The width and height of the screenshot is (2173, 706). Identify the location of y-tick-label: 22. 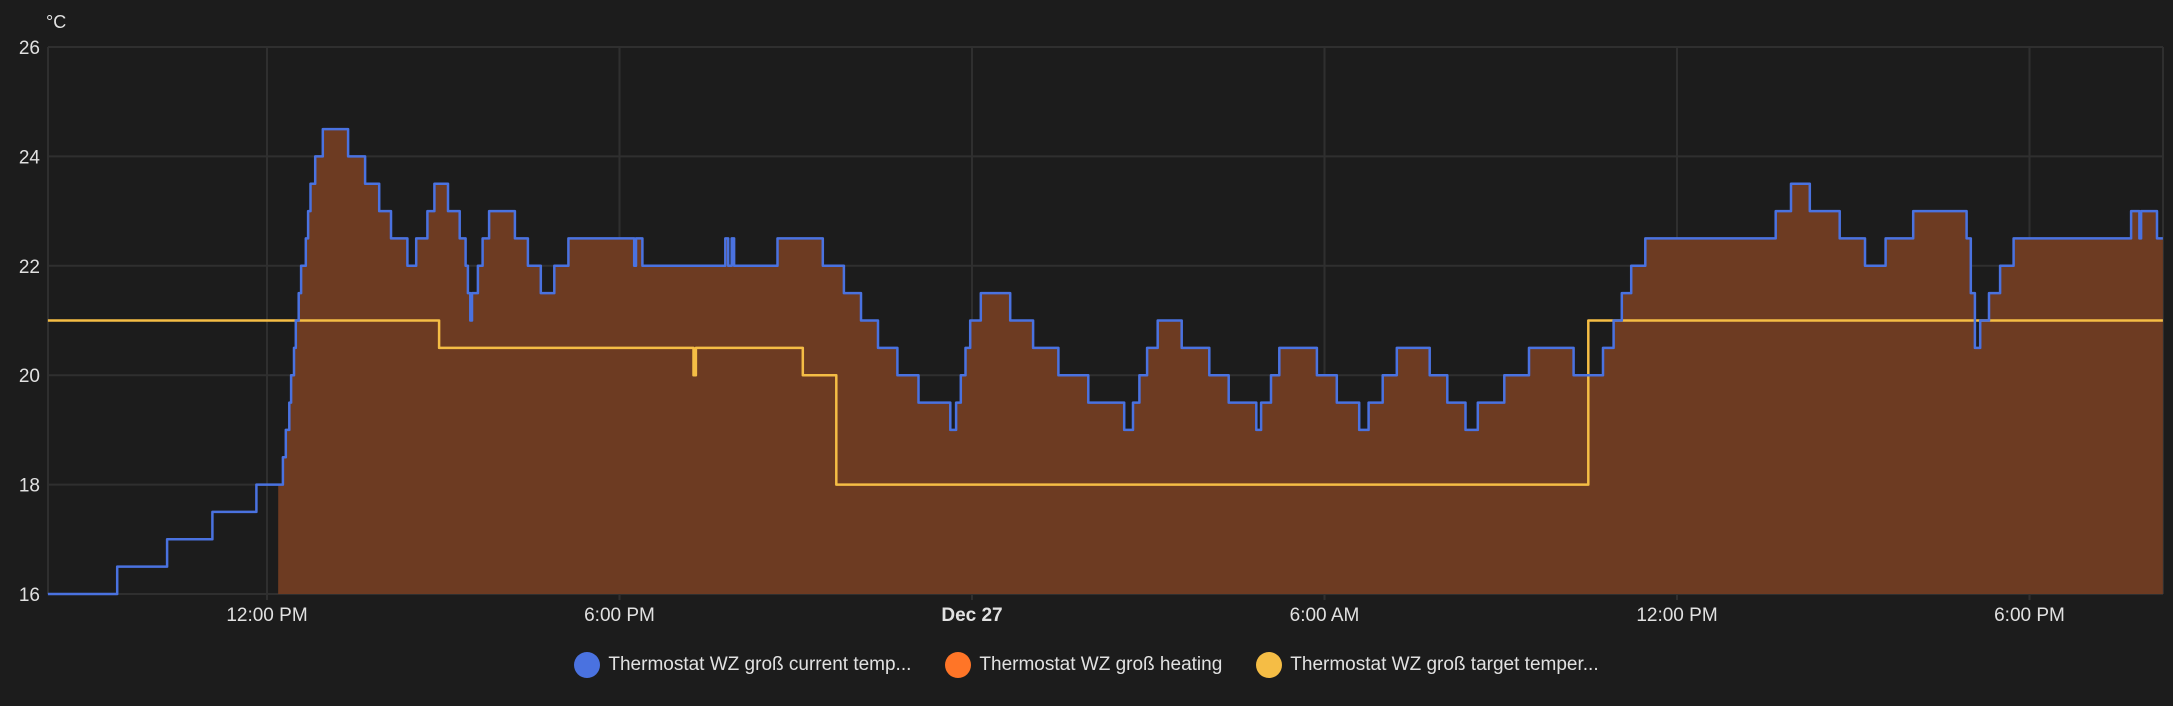
(29, 267).